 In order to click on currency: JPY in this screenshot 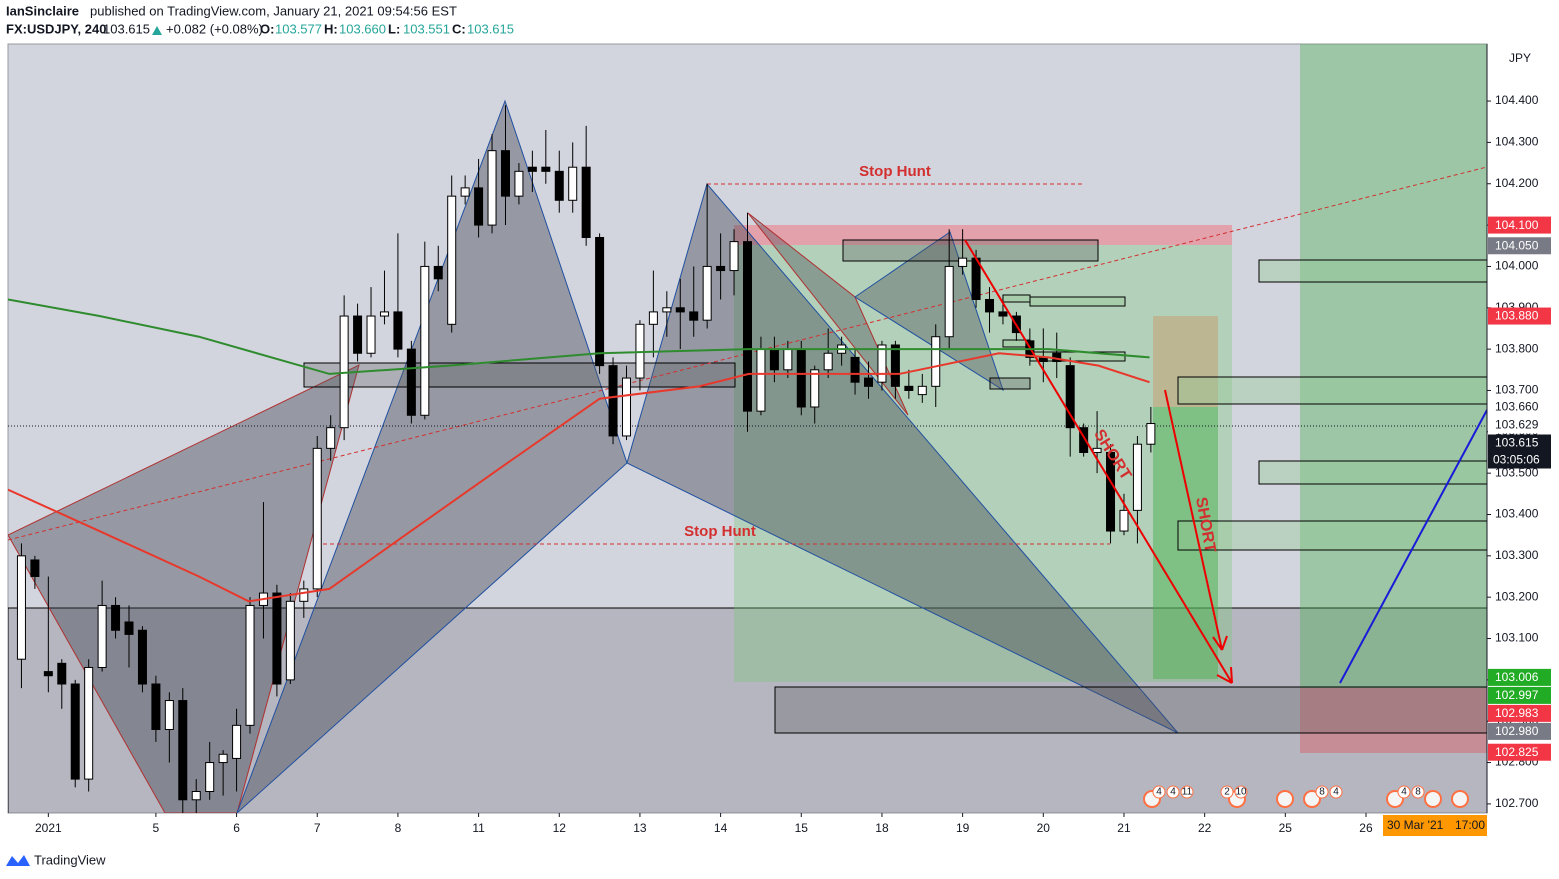, I will do `click(1520, 58)`.